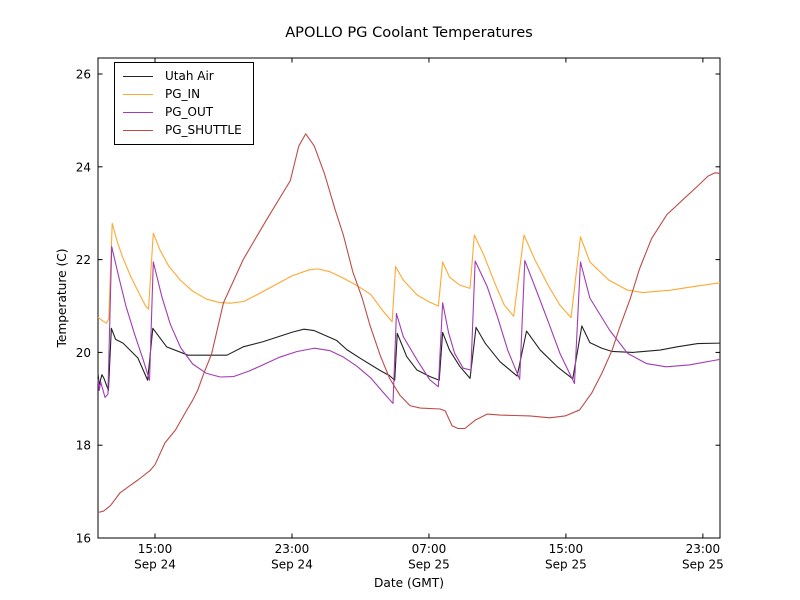 The width and height of the screenshot is (800, 600). I want to click on legend-swatch-pg-out, so click(138, 112).